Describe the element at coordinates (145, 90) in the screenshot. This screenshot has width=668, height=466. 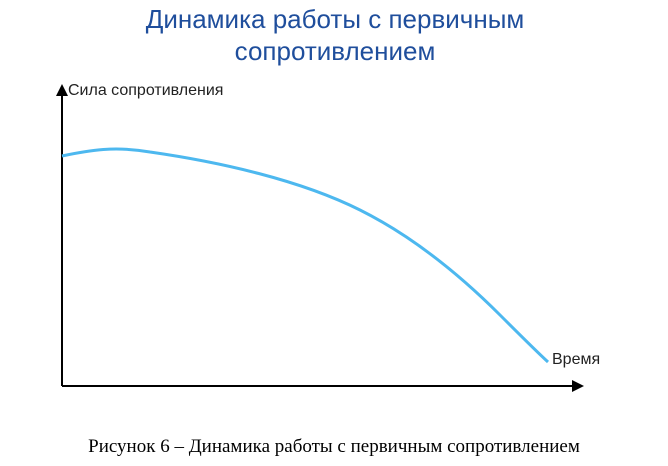
I see `y-axis-label: Сила сопротивления` at that location.